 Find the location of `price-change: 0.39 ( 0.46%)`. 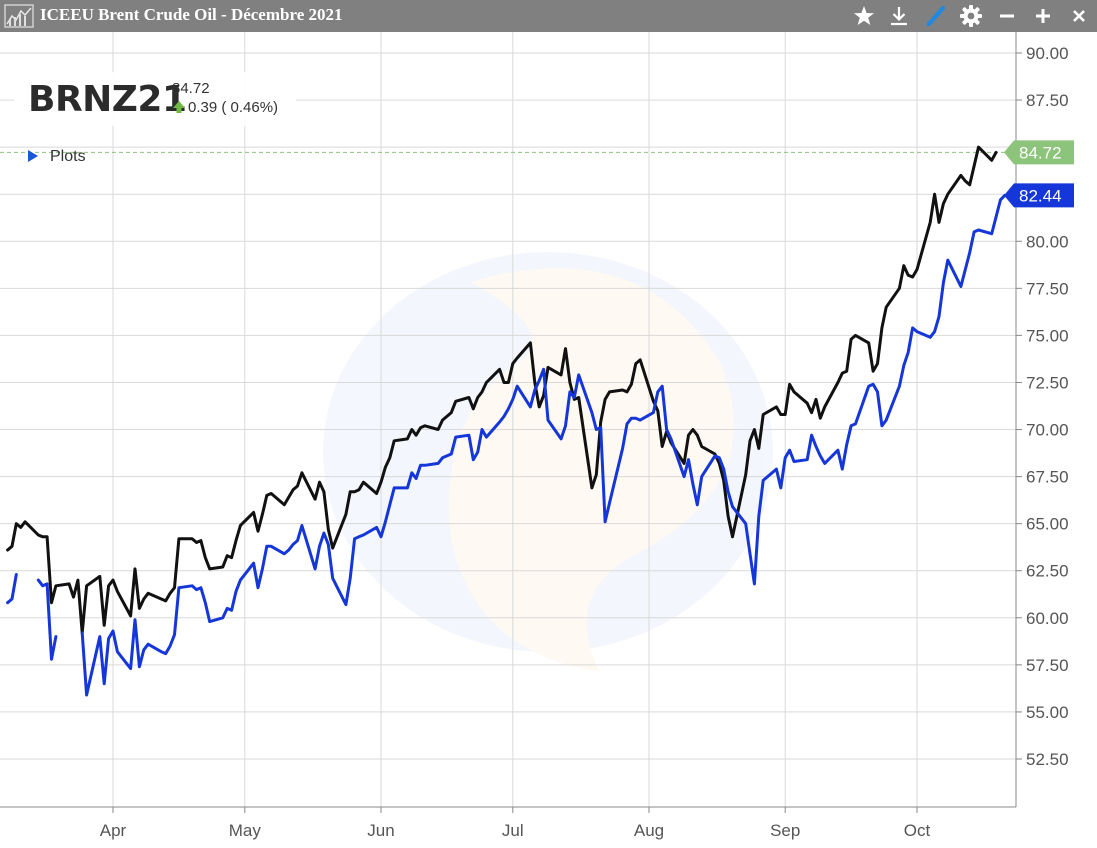

price-change: 0.39 ( 0.46%) is located at coordinates (225, 107).